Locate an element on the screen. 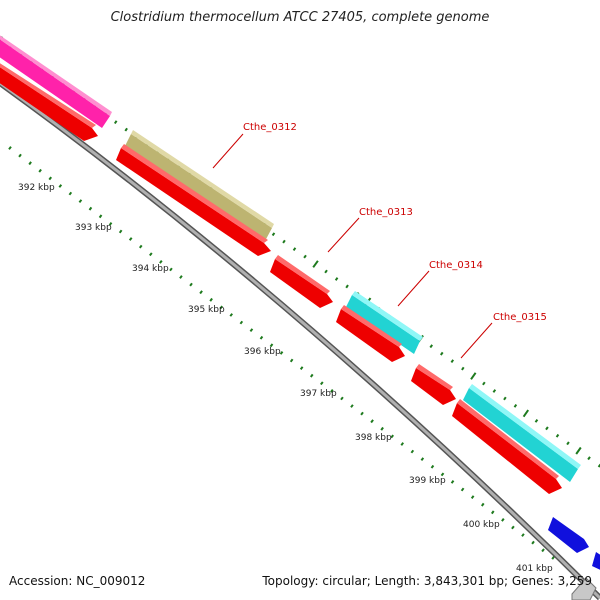 The height and width of the screenshot is (600, 600). tick-label: 396 kbp is located at coordinates (262, 352).